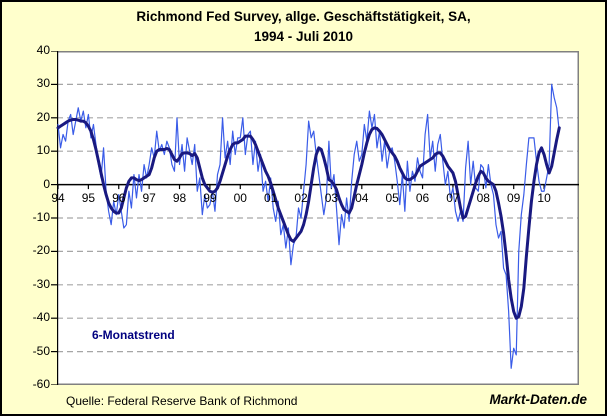  What do you see at coordinates (210, 197) in the screenshot?
I see `x-tick-label: 99` at bounding box center [210, 197].